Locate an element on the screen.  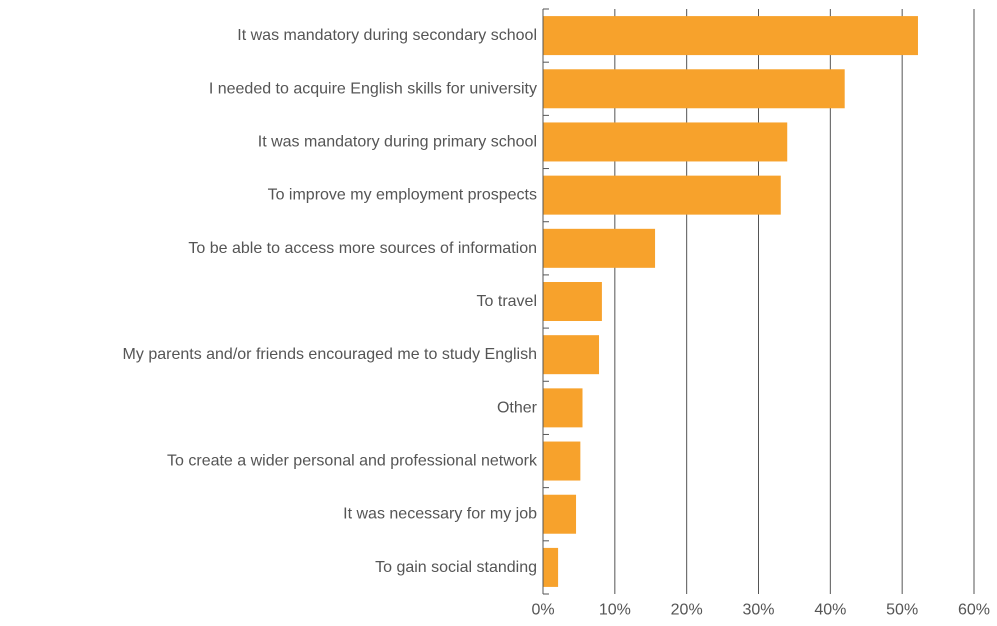
x-tick-label-60: 60% is located at coordinates (974, 610).